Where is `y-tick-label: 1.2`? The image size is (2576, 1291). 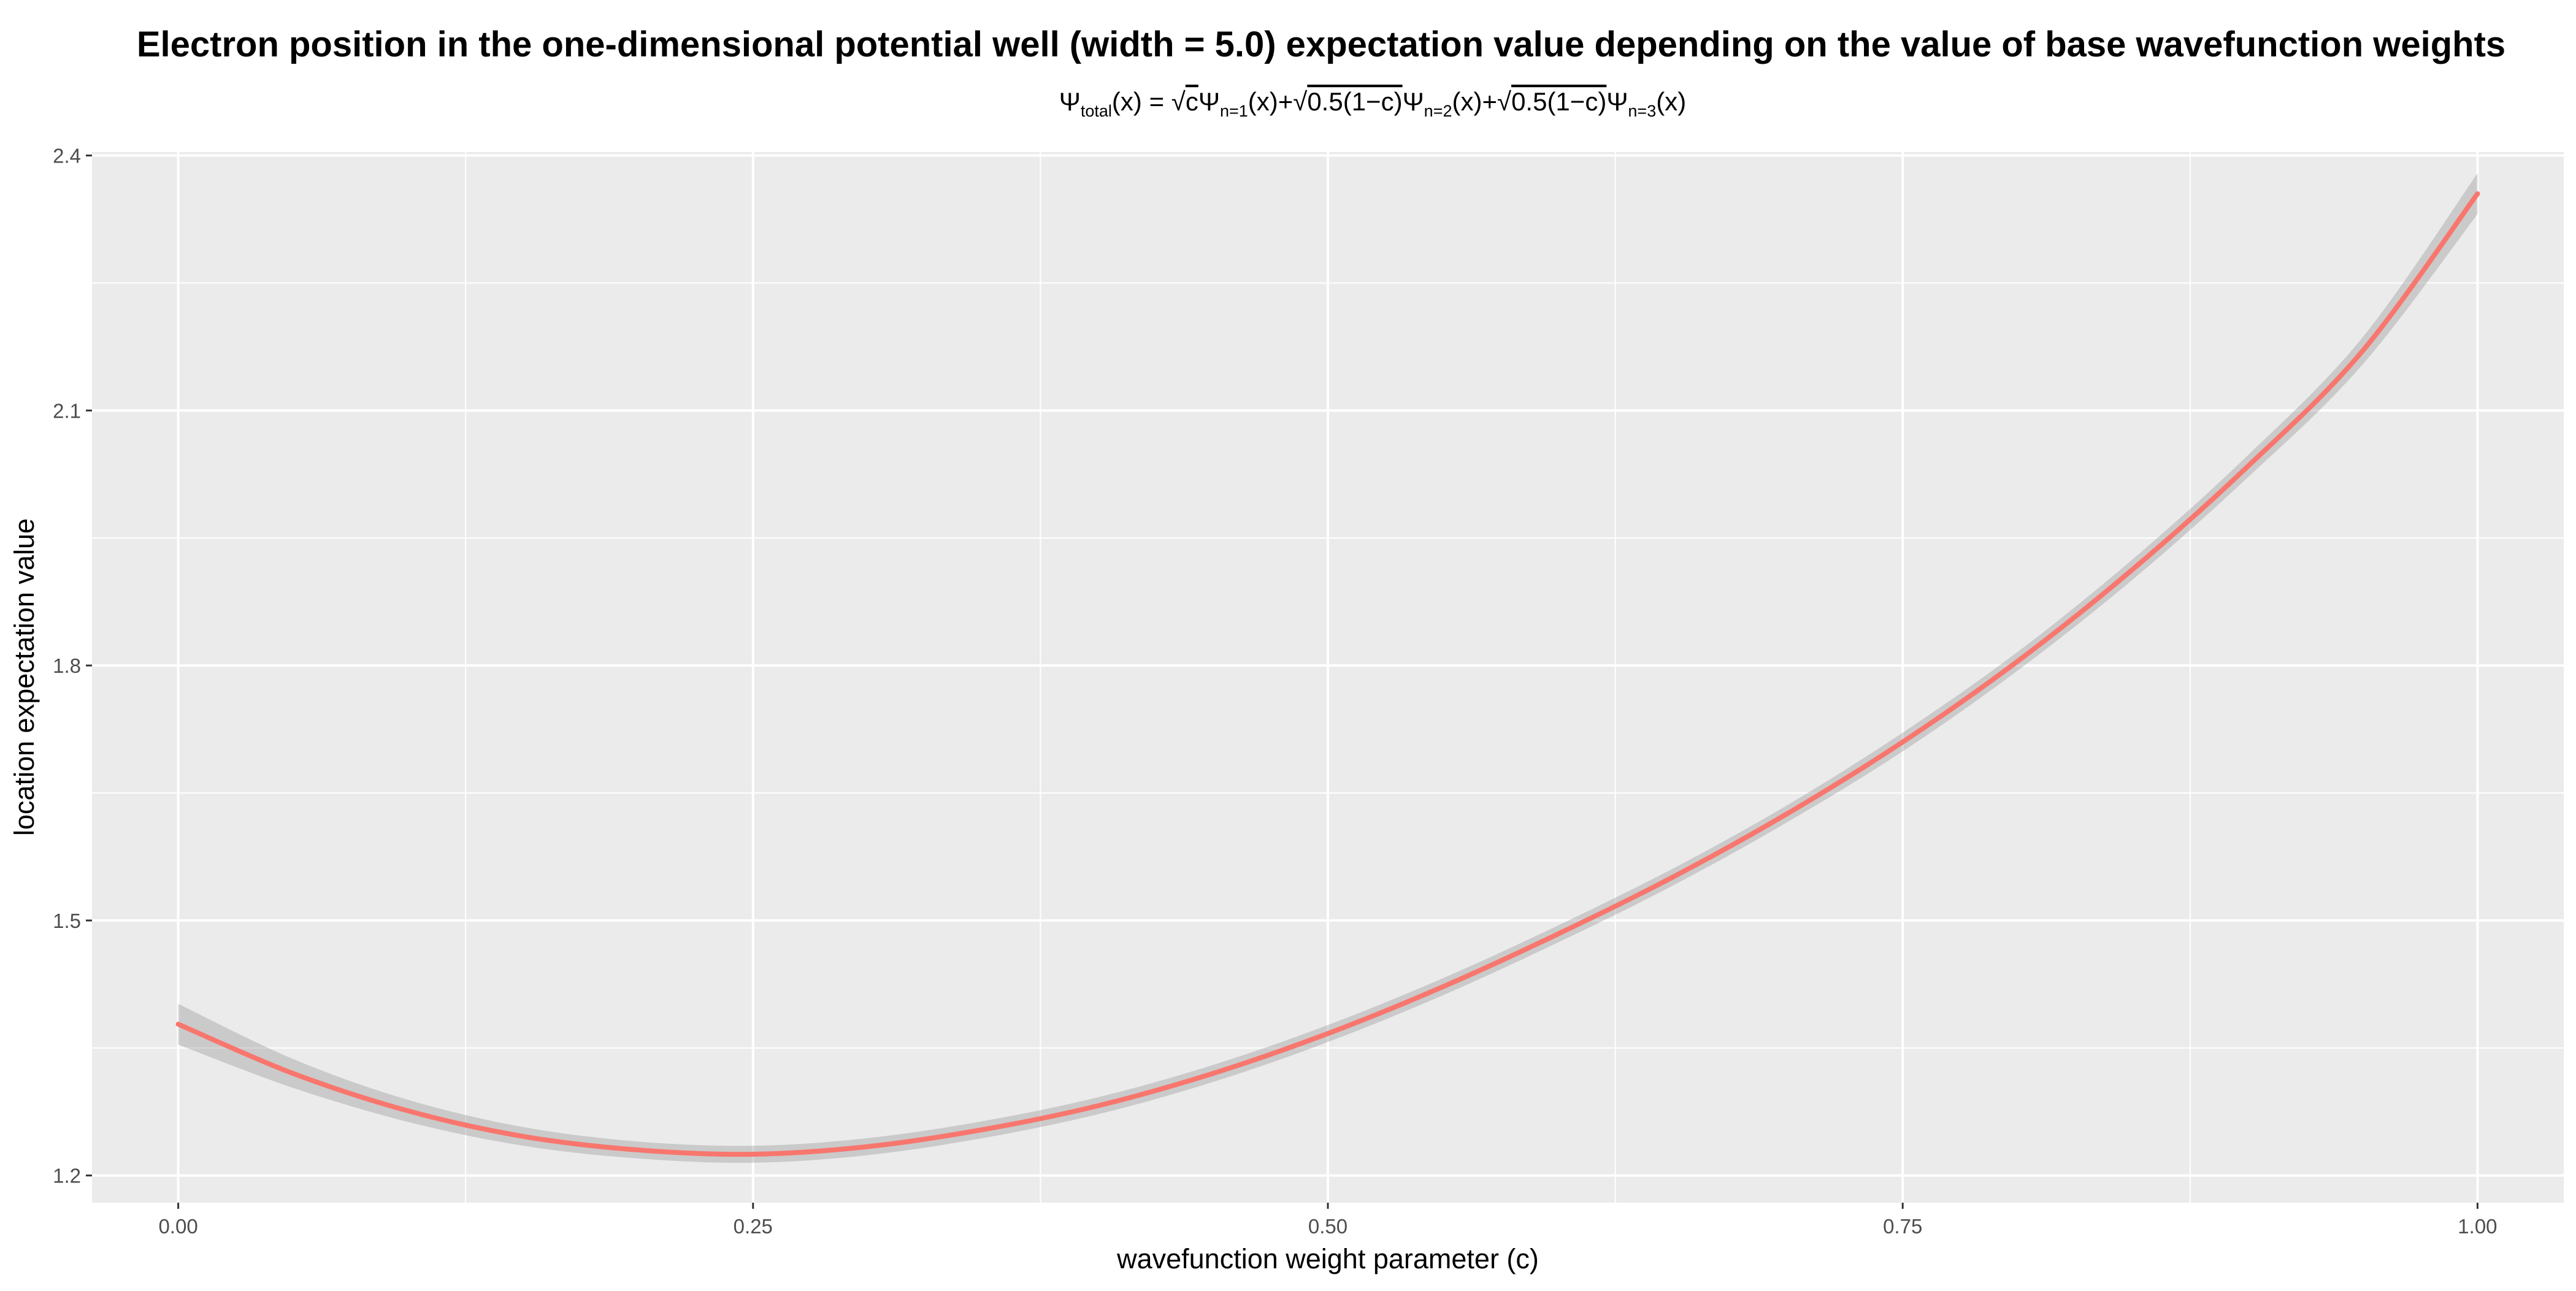 y-tick-label: 1.2 is located at coordinates (67, 1176).